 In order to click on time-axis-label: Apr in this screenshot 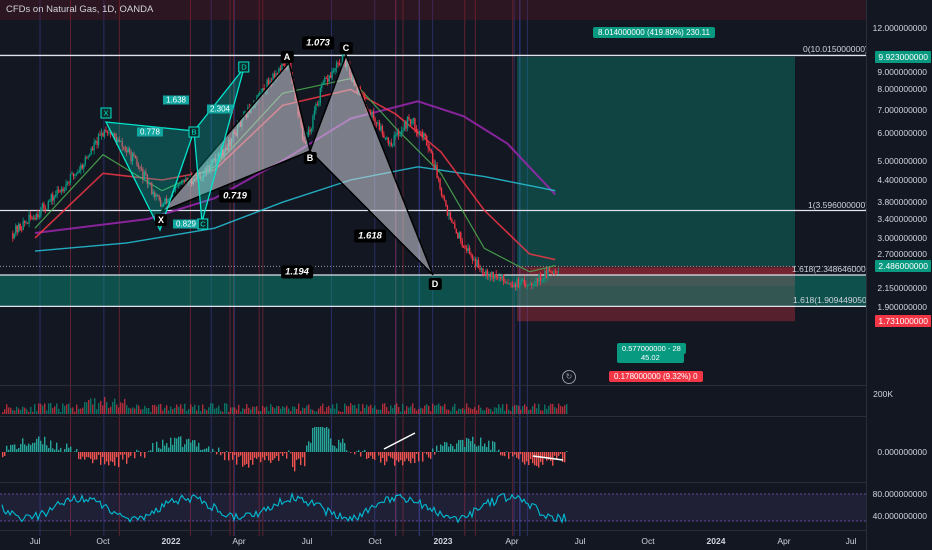, I will do `click(784, 541)`.